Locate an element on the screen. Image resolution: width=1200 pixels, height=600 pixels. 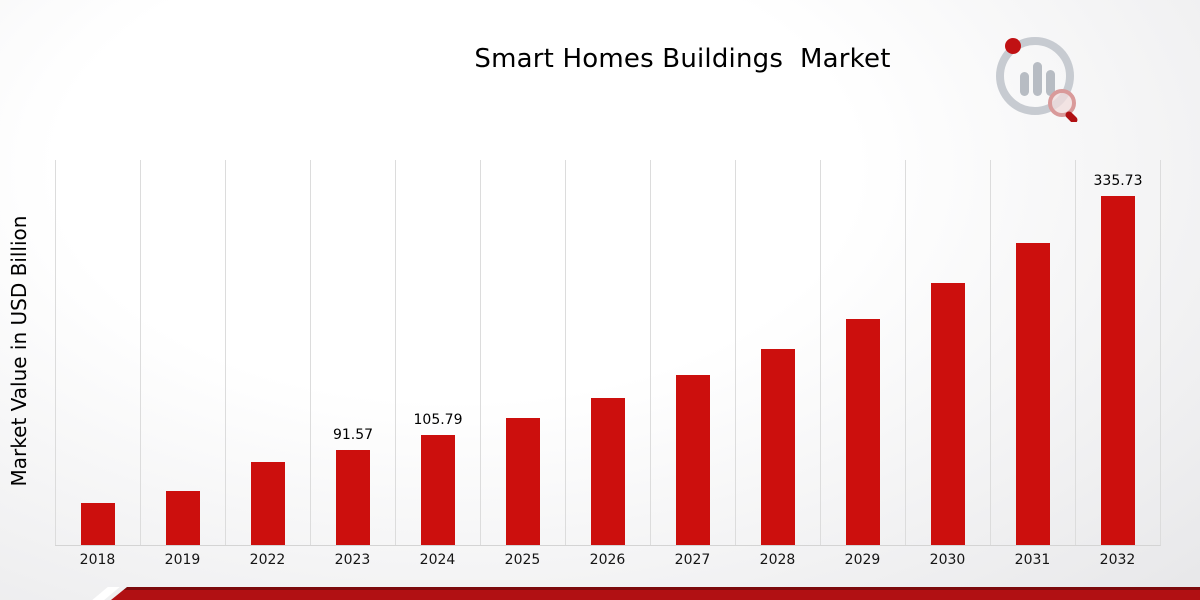
bar-2022 is located at coordinates (268, 503).